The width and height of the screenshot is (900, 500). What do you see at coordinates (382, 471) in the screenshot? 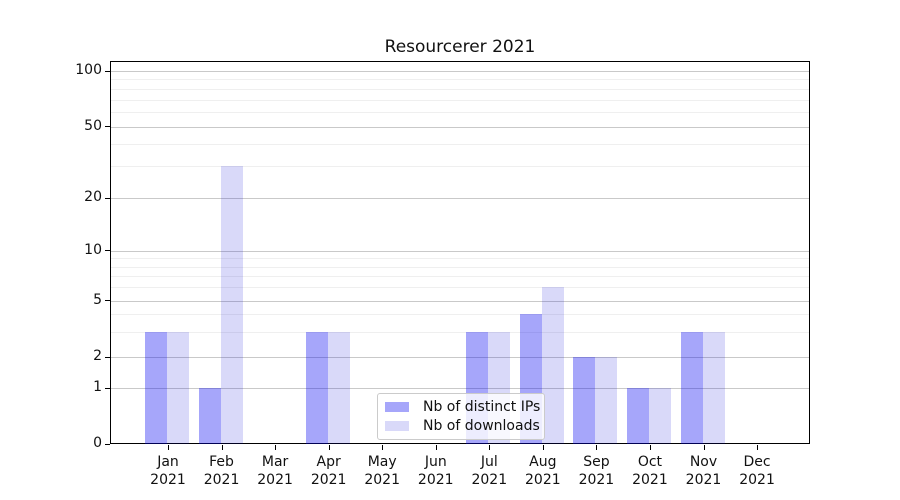
I see `x-tick-label: May 2021` at bounding box center [382, 471].